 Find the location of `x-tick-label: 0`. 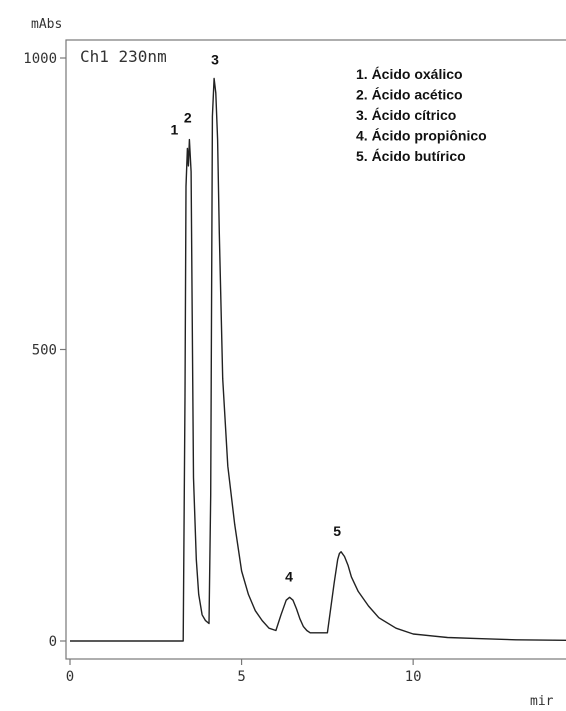

x-tick-label: 0 is located at coordinates (70, 677).